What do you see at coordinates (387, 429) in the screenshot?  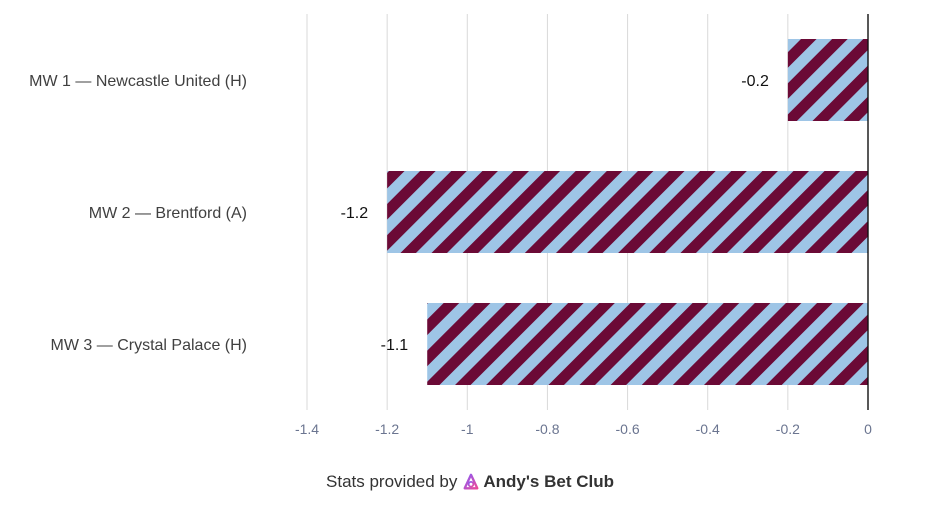 I see `x-tick-label: -1.2` at bounding box center [387, 429].